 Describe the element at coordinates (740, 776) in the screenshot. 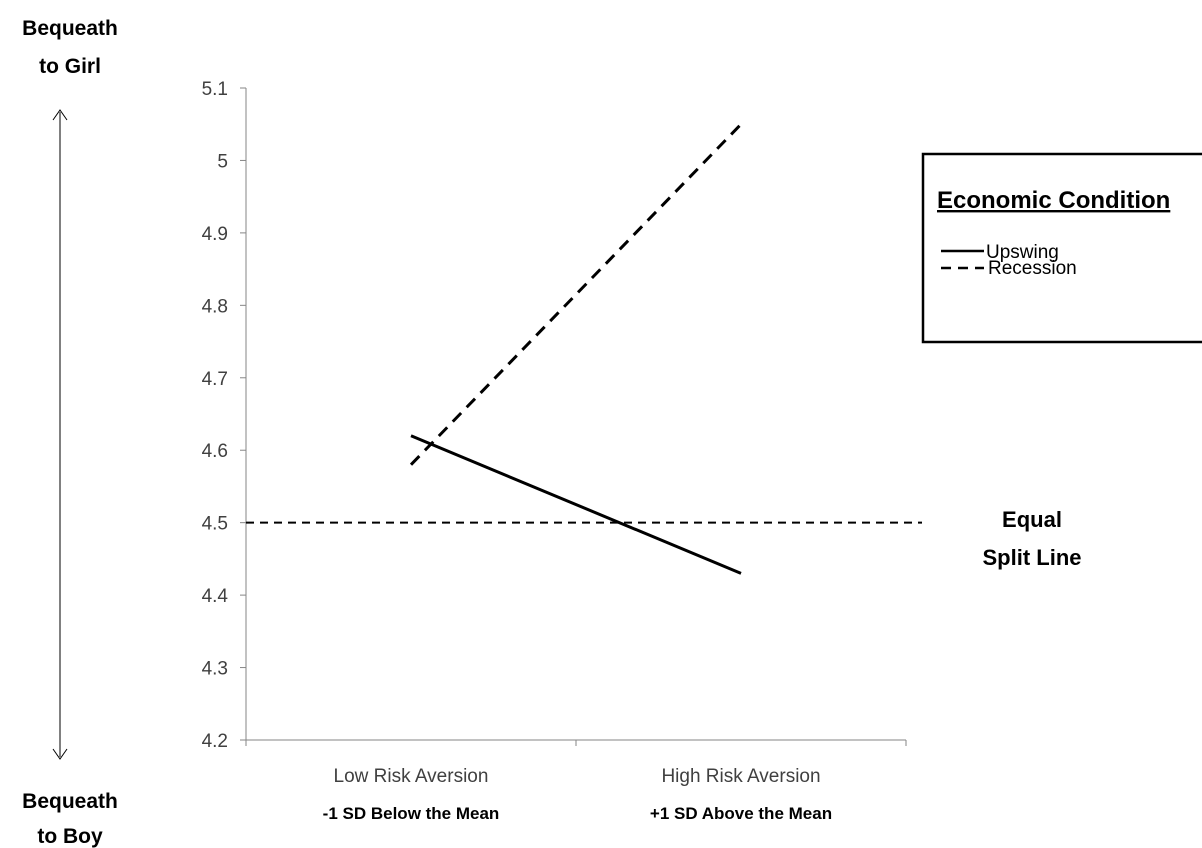

I see `x-category-label: High Risk Aversion` at that location.